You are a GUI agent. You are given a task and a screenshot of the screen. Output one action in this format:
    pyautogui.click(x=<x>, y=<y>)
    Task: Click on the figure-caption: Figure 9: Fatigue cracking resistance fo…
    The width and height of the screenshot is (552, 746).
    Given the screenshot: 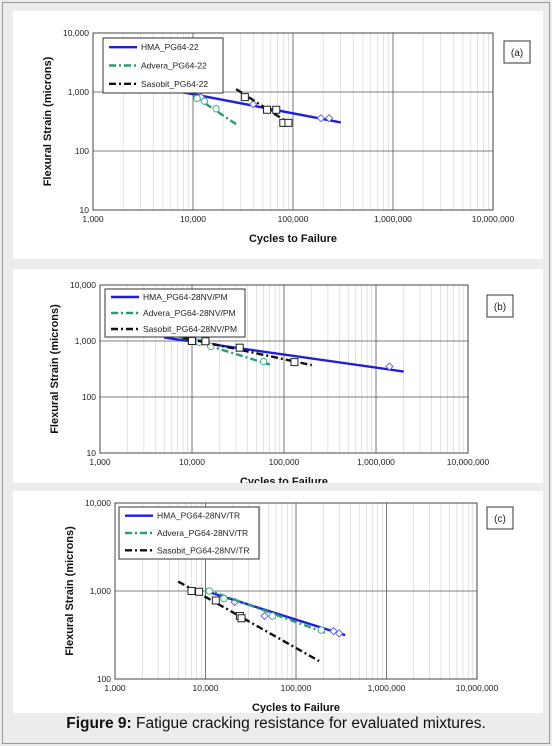 What is the action you would take?
    pyautogui.click(x=276, y=724)
    